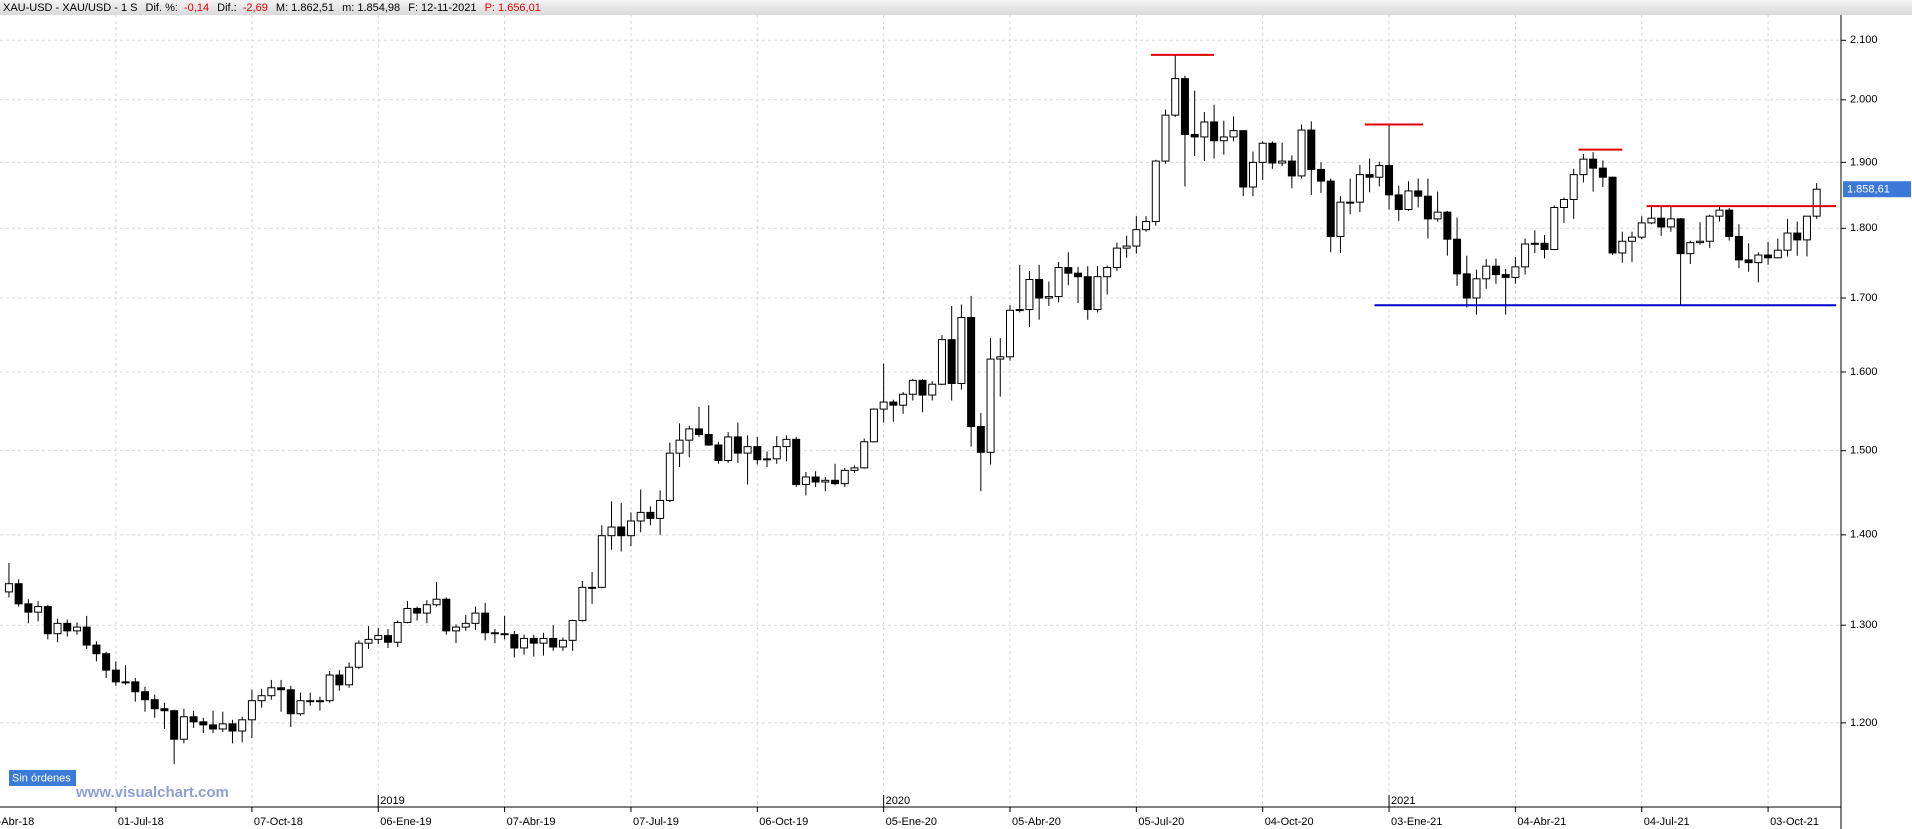  Describe the element at coordinates (442, 8) in the screenshot. I see `date: F: 12-11-2021` at that location.